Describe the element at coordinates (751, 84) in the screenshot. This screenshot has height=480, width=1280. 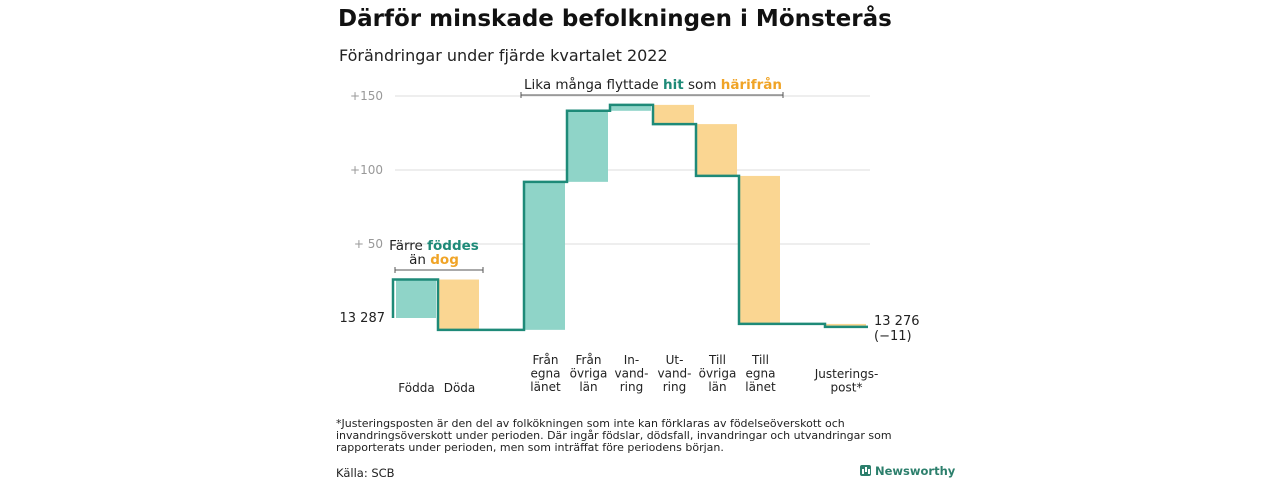
I see `annotation-highlight-harifran: härifrån` at that location.